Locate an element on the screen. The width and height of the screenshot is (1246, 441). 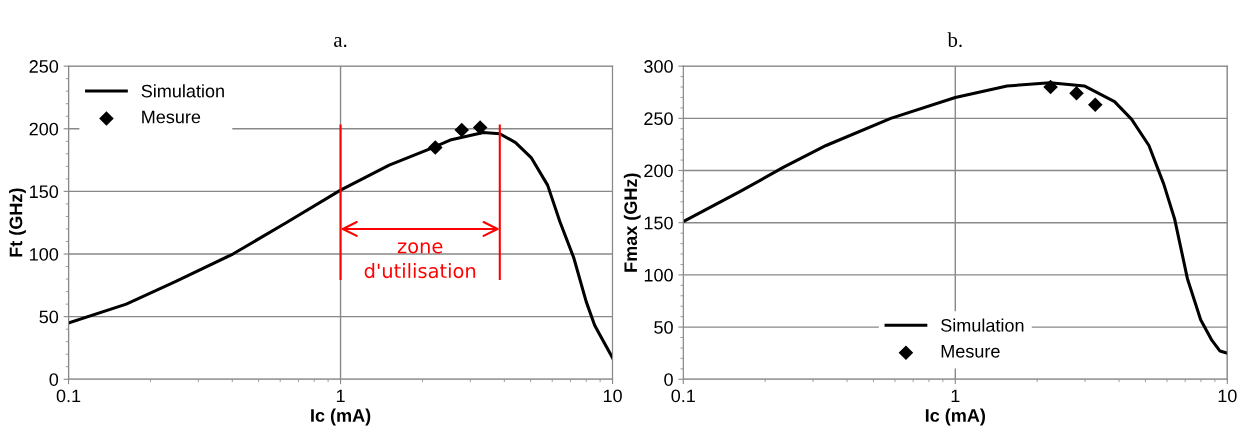
chart-title: a. is located at coordinates (340, 41).